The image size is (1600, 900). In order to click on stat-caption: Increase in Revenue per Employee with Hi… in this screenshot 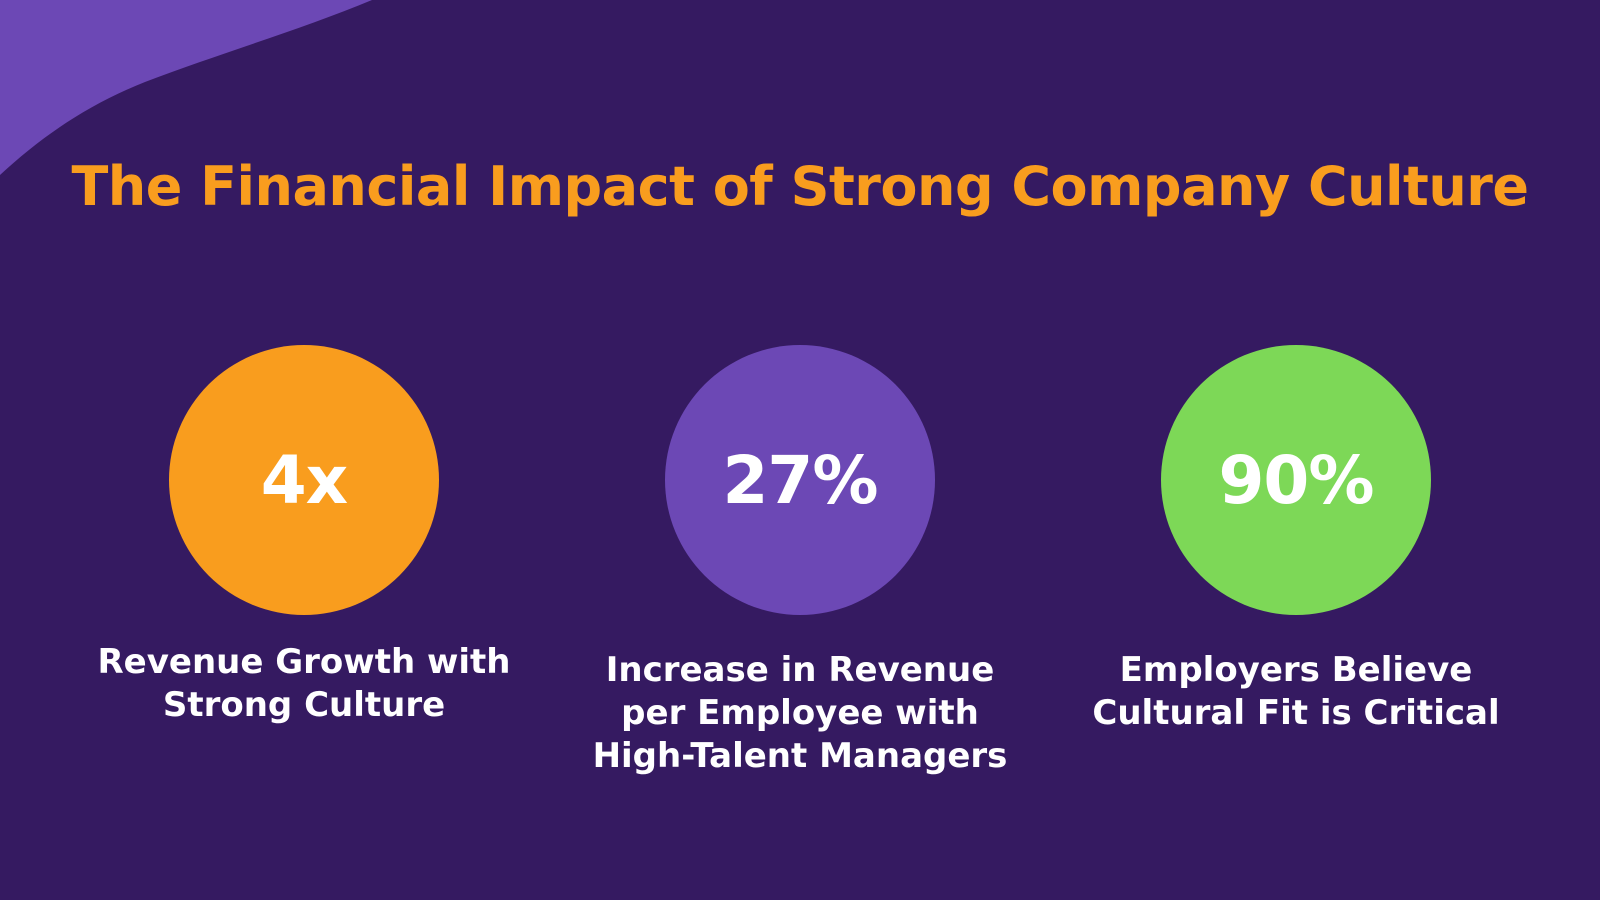, I will do `click(800, 713)`.